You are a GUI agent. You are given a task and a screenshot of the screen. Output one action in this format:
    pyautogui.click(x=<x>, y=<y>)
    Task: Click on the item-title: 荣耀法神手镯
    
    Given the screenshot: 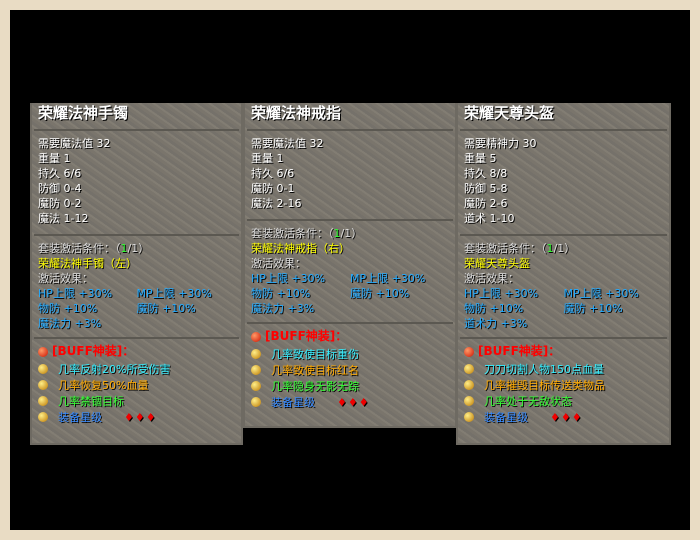 What is the action you would take?
    pyautogui.click(x=83, y=113)
    